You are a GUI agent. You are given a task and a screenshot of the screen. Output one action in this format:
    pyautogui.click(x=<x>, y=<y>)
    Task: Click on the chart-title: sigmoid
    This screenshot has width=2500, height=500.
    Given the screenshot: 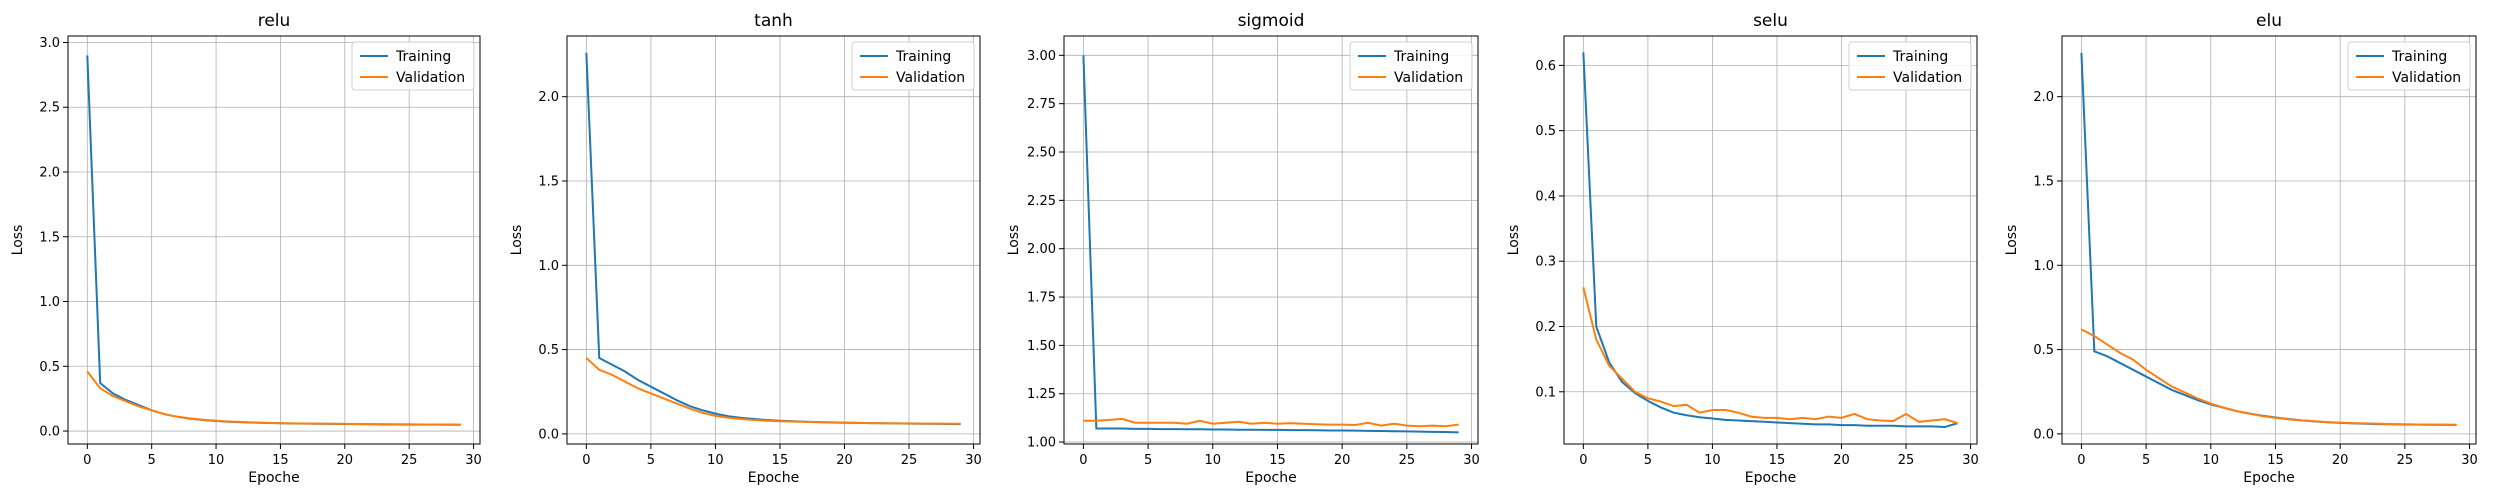 What is the action you would take?
    pyautogui.click(x=1271, y=21)
    